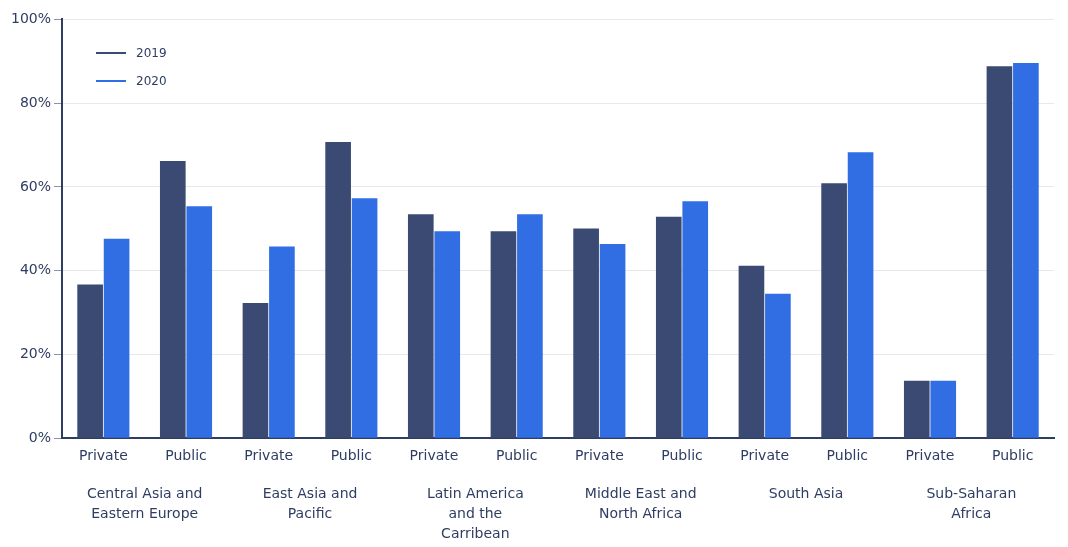 This screenshot has width=1068, height=547. What do you see at coordinates (640, 502) in the screenshot?
I see `text: Middle East and North Africa` at bounding box center [640, 502].